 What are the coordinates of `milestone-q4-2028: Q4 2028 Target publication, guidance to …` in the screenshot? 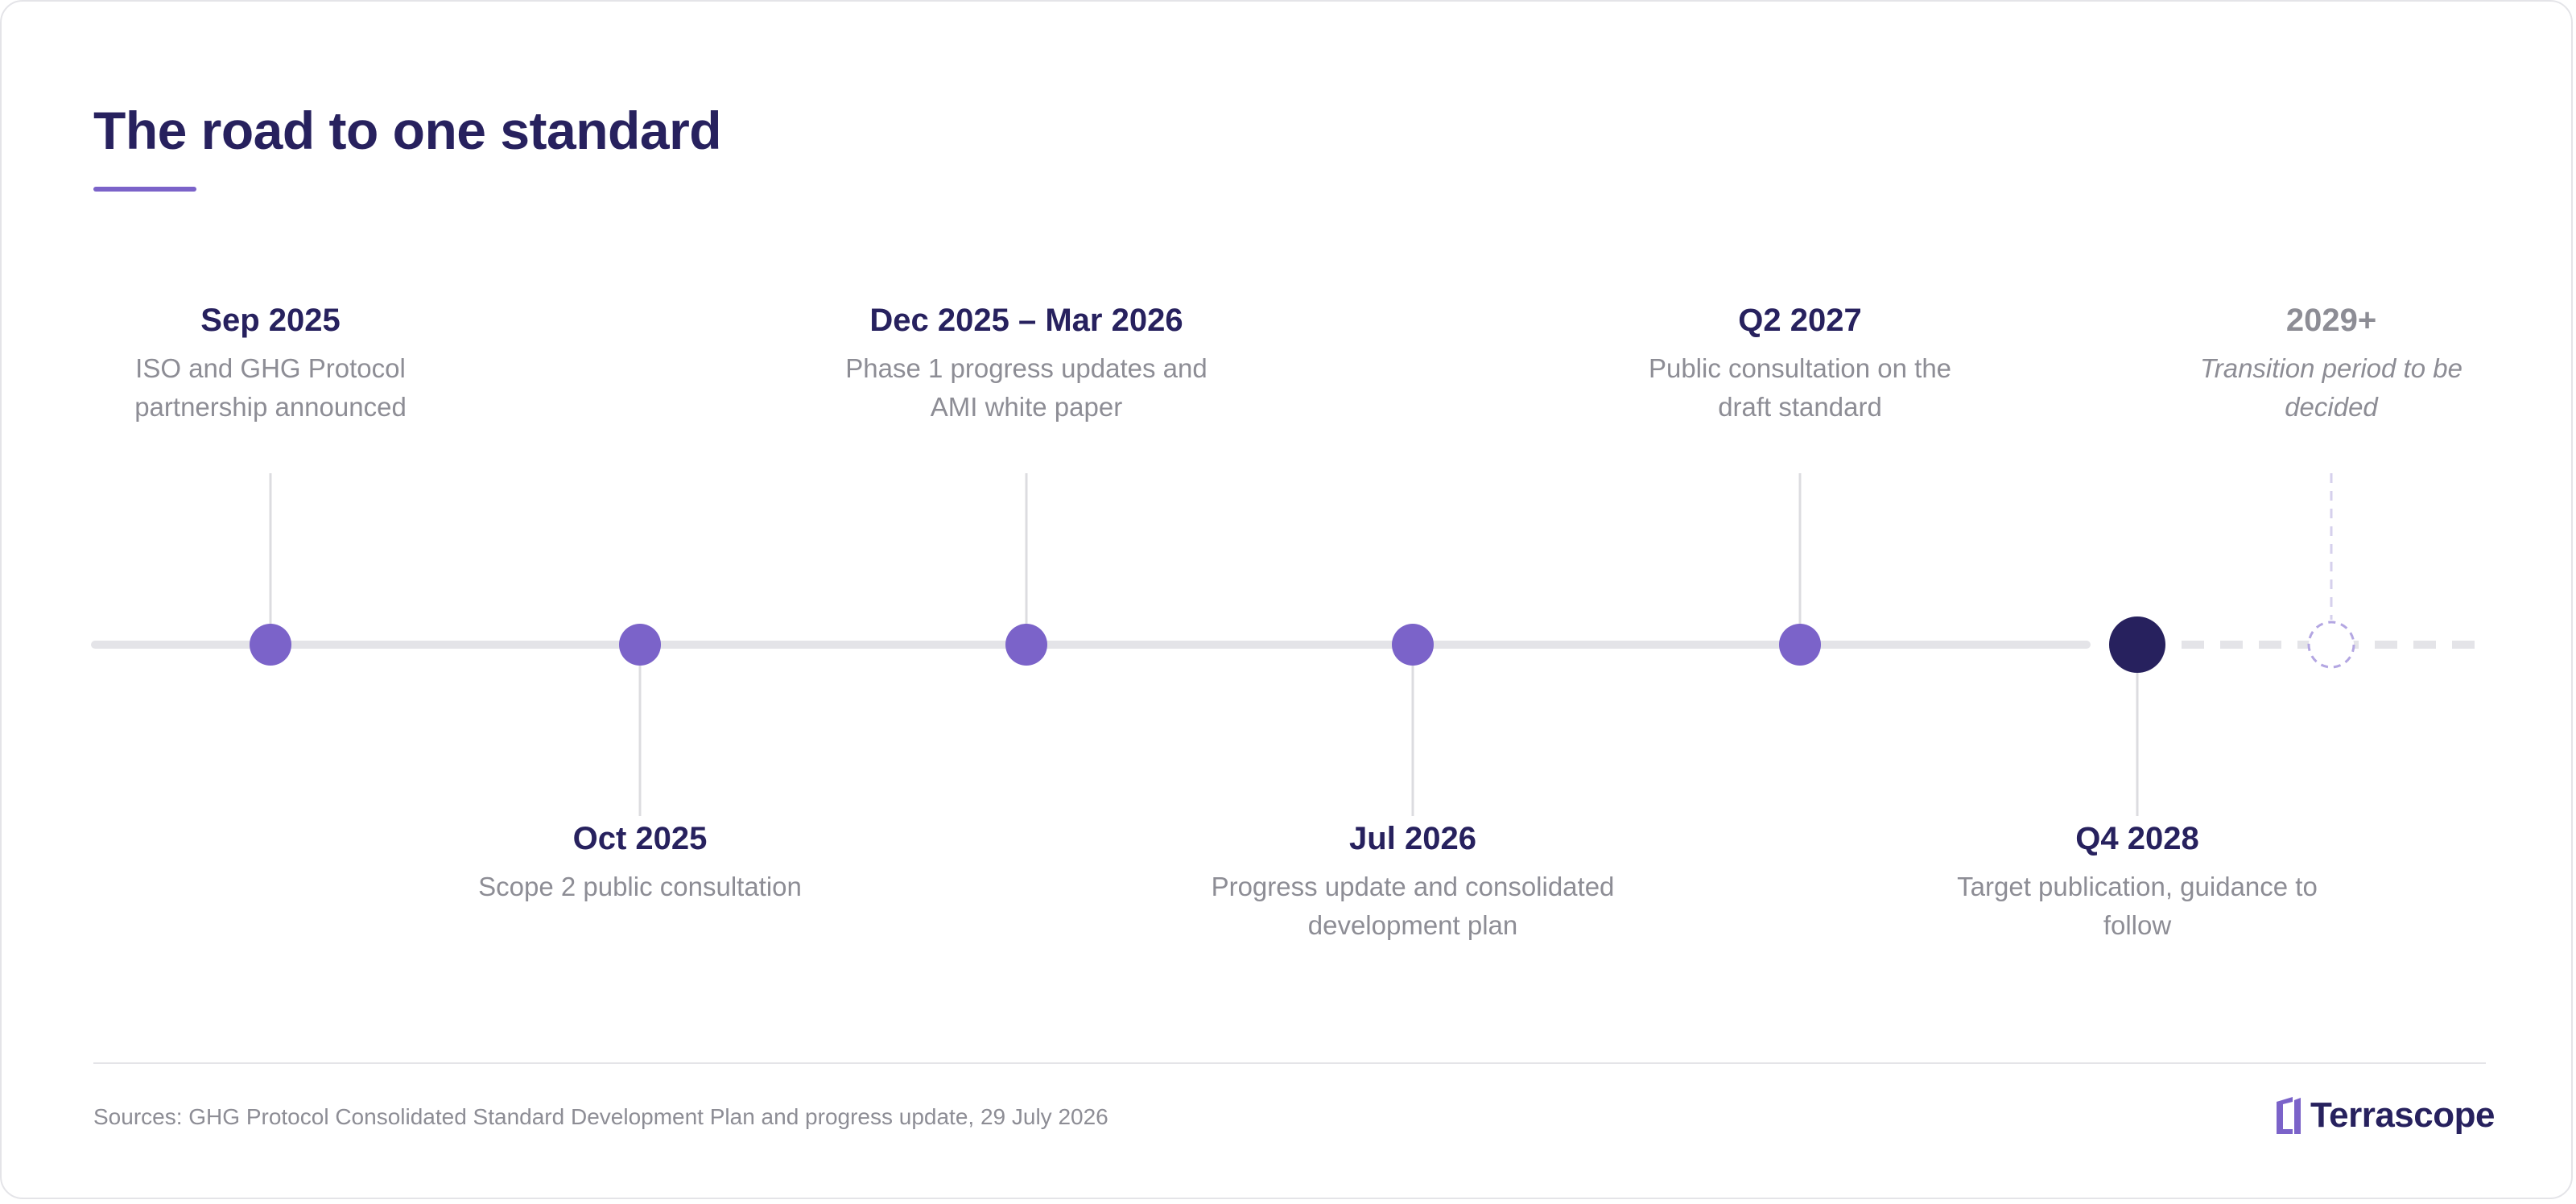 It's located at (2137, 881).